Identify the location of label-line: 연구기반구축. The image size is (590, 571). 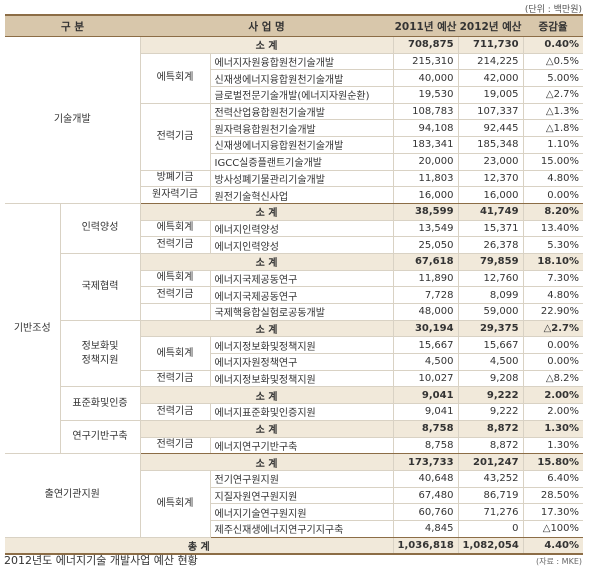
(100, 436).